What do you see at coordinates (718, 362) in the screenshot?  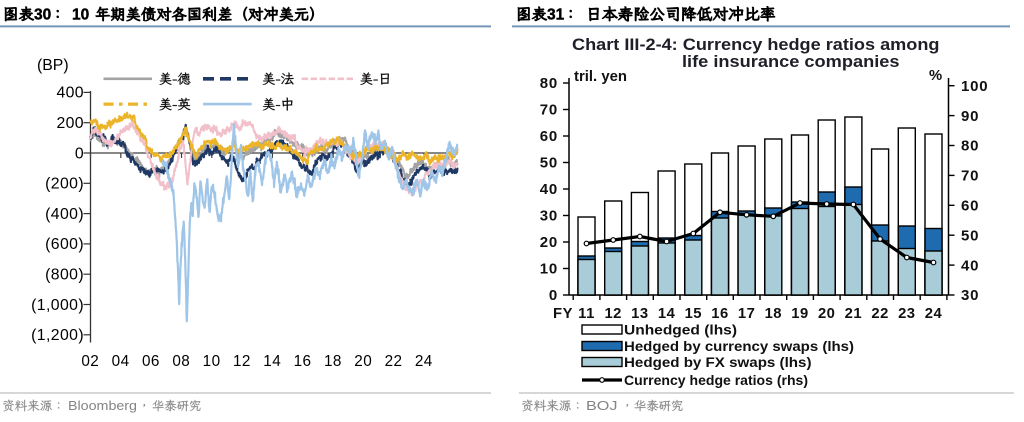 I see `svg-text: Hedged by FX swaps (lhs)` at bounding box center [718, 362].